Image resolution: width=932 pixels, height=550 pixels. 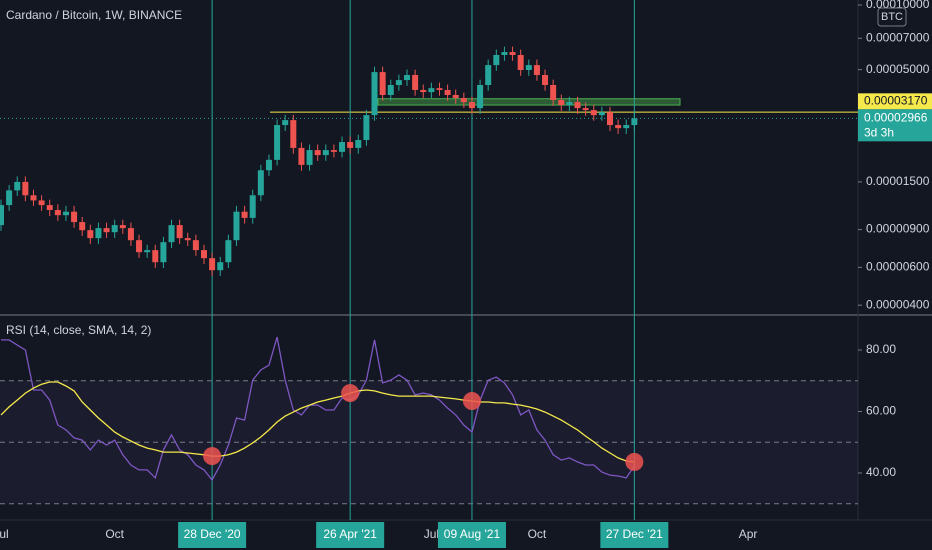 I want to click on y-tick-label: 0.00000600, so click(x=898, y=267).